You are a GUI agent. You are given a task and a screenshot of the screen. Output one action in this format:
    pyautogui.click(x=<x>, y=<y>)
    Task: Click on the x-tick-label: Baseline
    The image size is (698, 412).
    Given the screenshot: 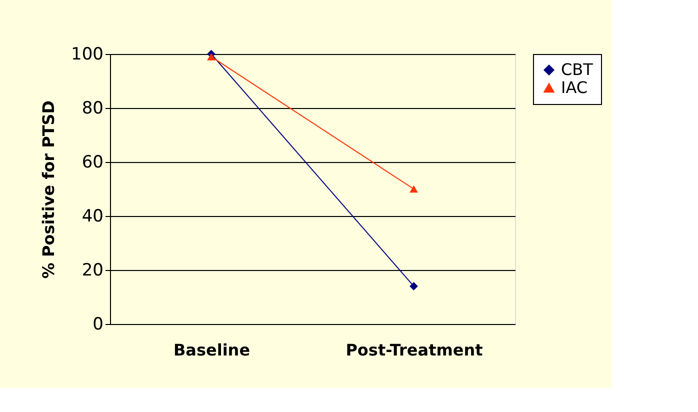 What is the action you would take?
    pyautogui.click(x=211, y=350)
    